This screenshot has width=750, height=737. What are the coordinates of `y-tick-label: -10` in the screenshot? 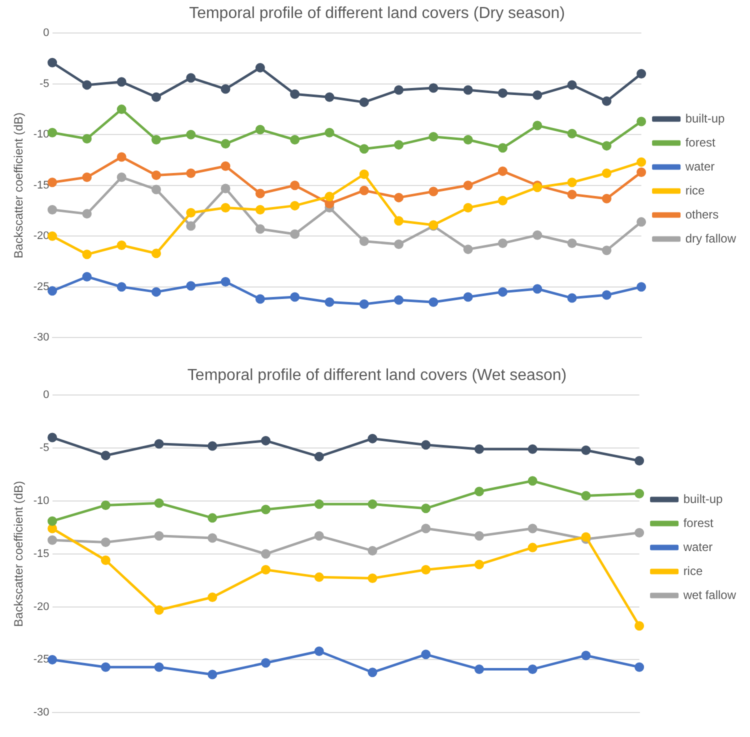 It's located at (41, 501).